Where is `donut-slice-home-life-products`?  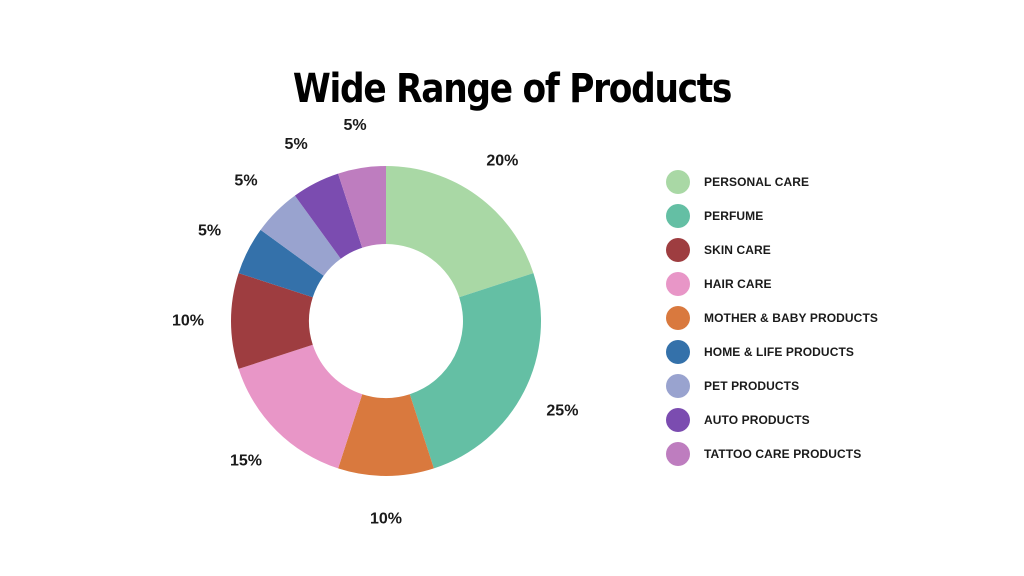
donut-slice-home-life-products is located at coordinates (281, 263).